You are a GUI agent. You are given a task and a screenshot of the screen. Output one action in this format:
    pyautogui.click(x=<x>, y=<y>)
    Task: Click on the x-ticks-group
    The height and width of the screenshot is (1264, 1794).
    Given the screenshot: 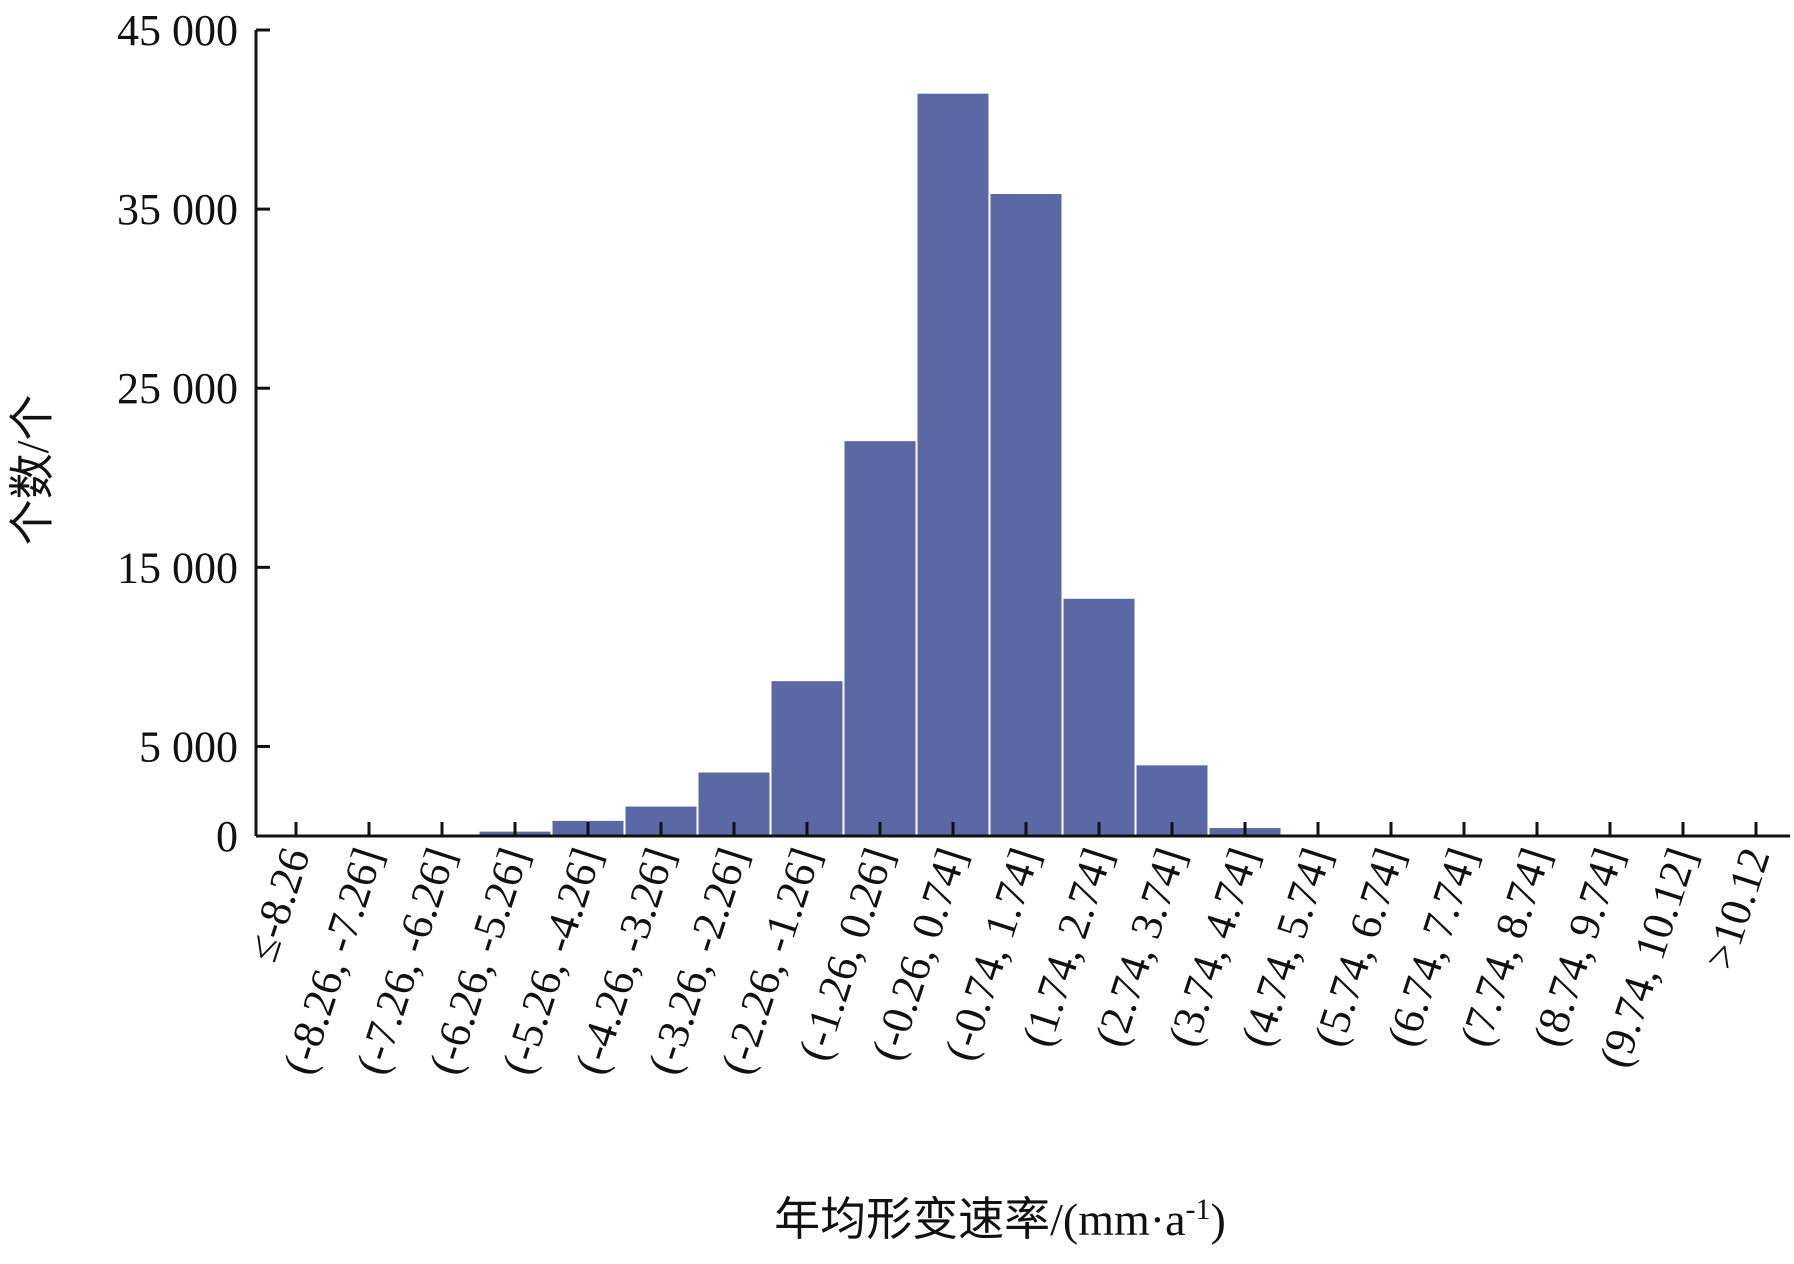 What is the action you would take?
    pyautogui.click(x=1026, y=829)
    